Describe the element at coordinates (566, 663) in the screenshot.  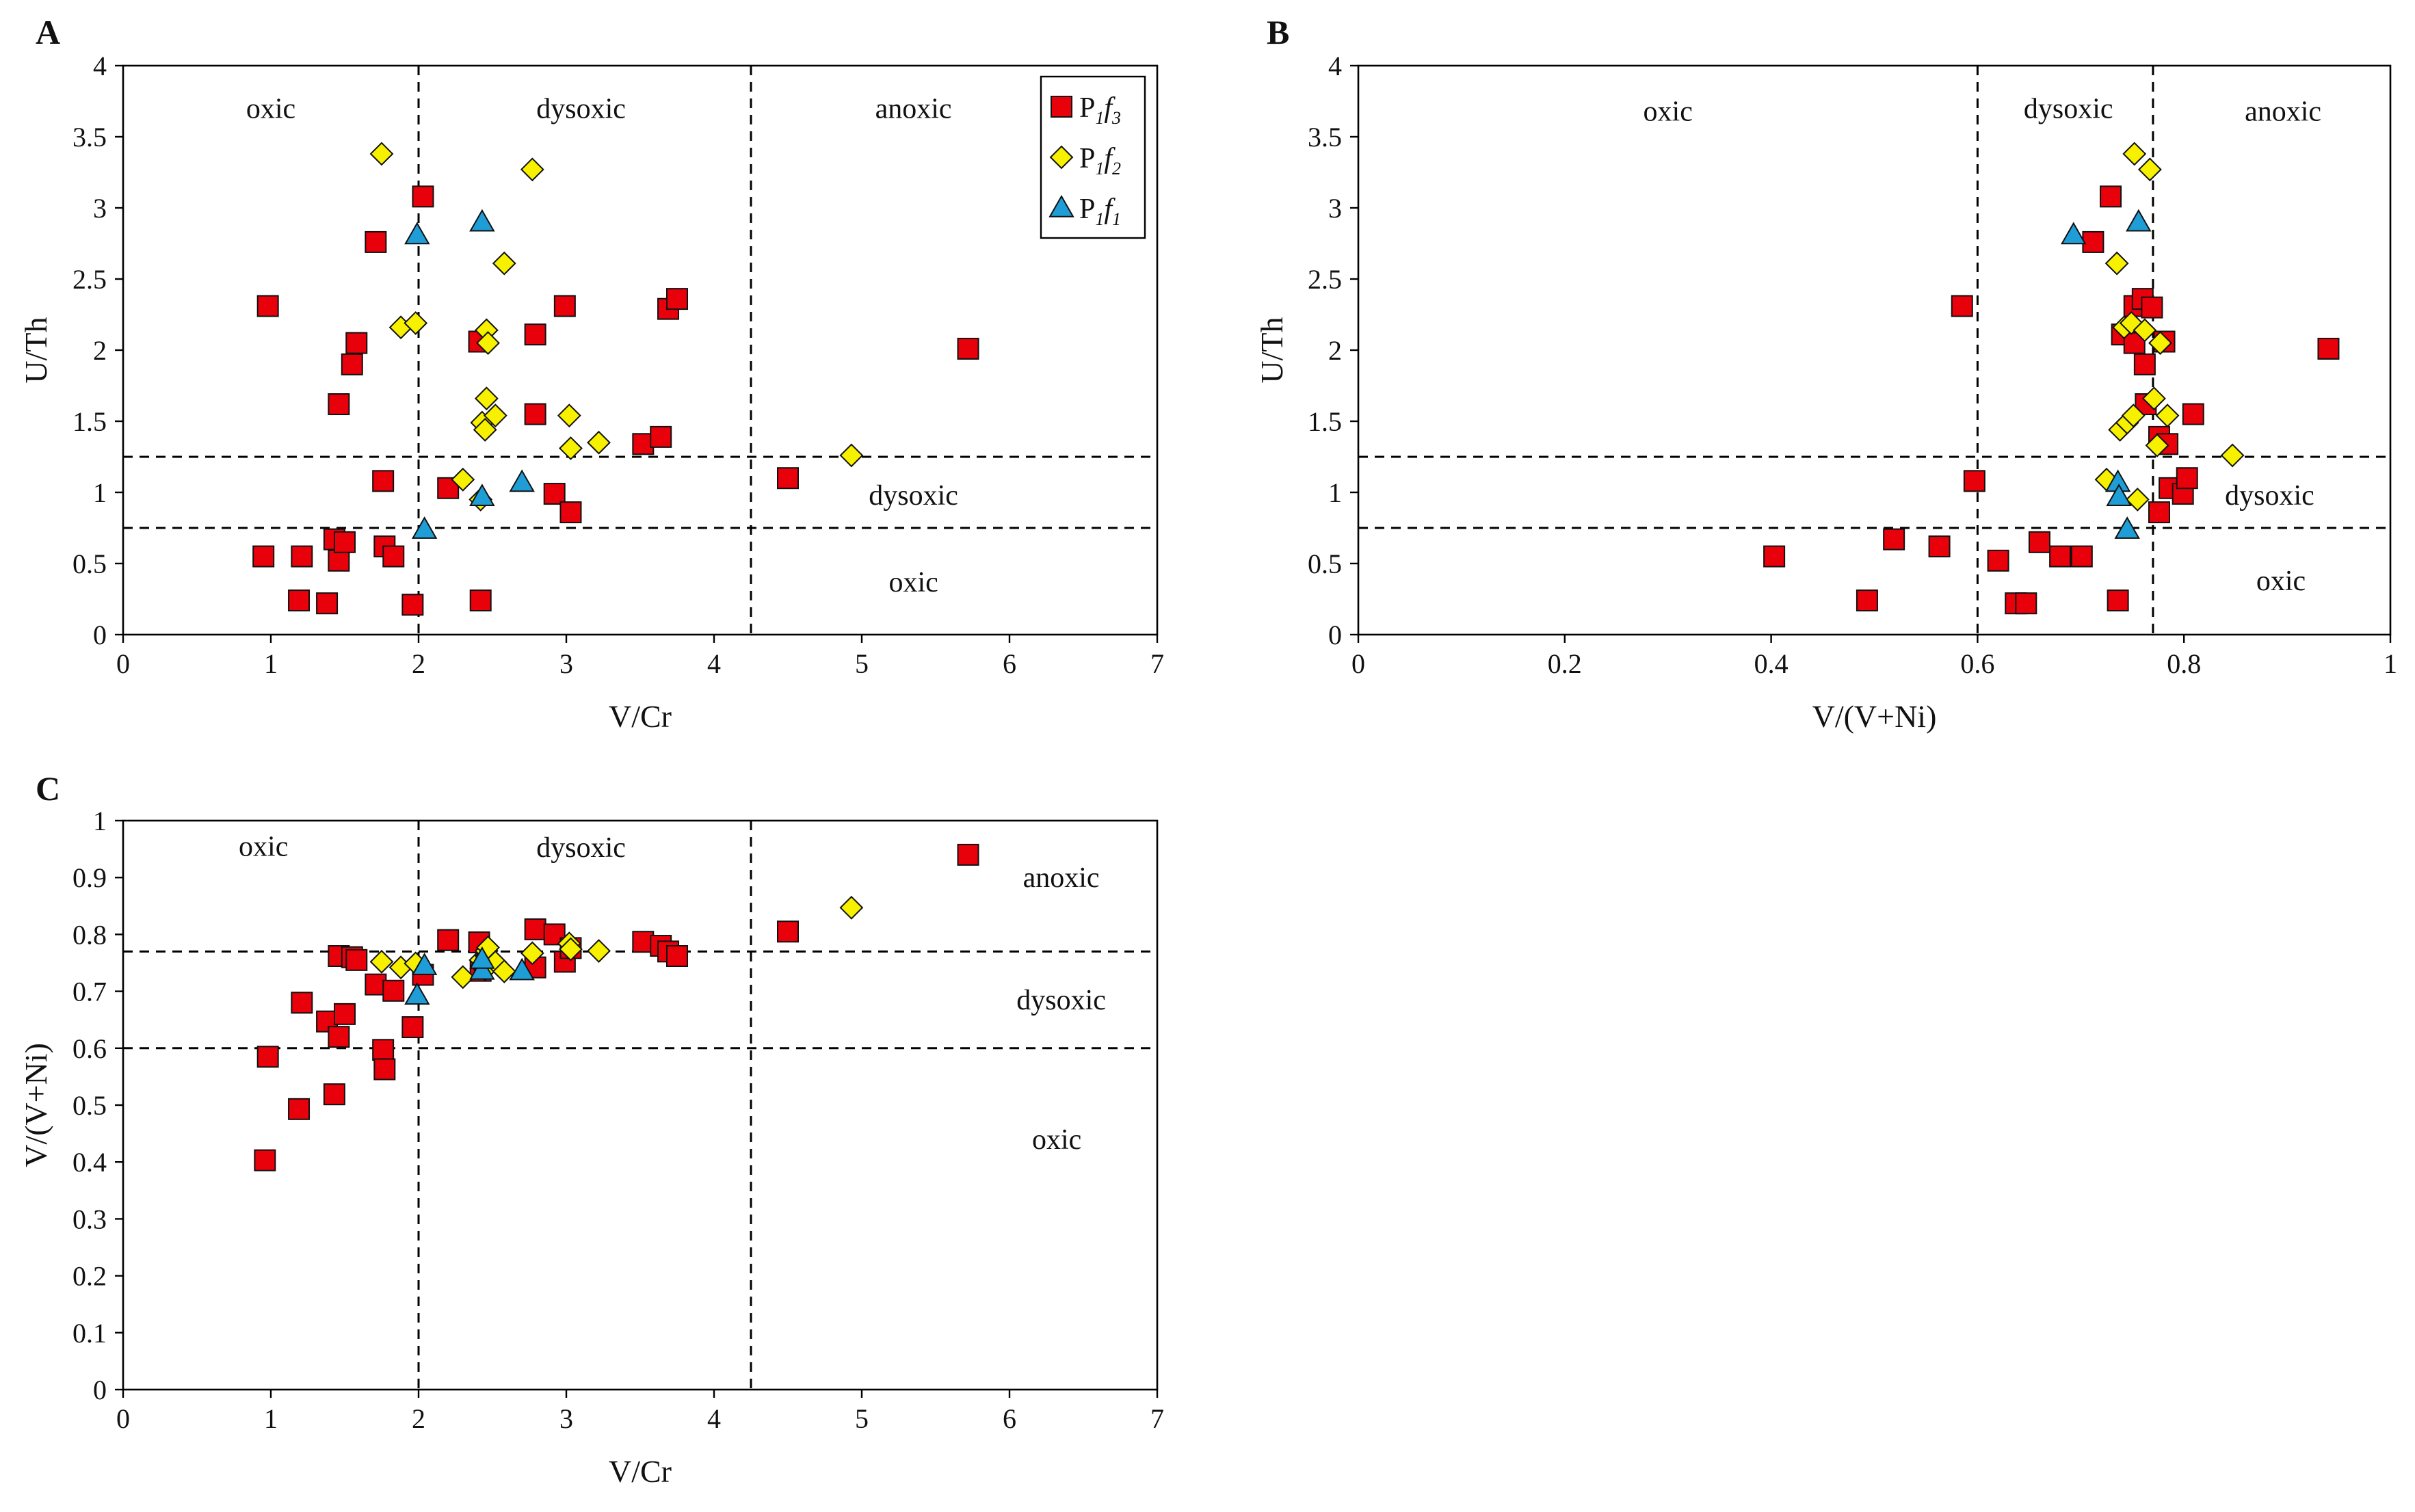
I see `x-tick-label: 3` at that location.